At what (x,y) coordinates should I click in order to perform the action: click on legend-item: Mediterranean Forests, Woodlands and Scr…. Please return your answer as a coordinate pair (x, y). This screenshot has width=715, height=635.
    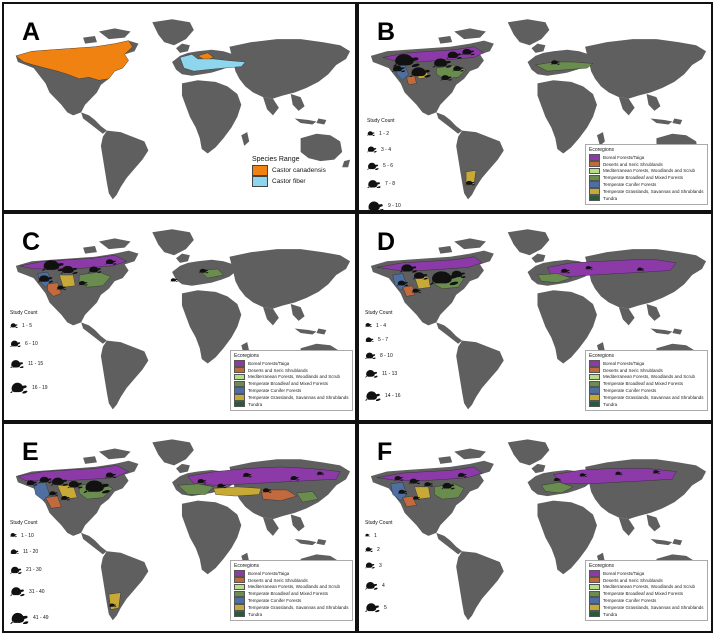
    Looking at the image, I should click on (646, 587).